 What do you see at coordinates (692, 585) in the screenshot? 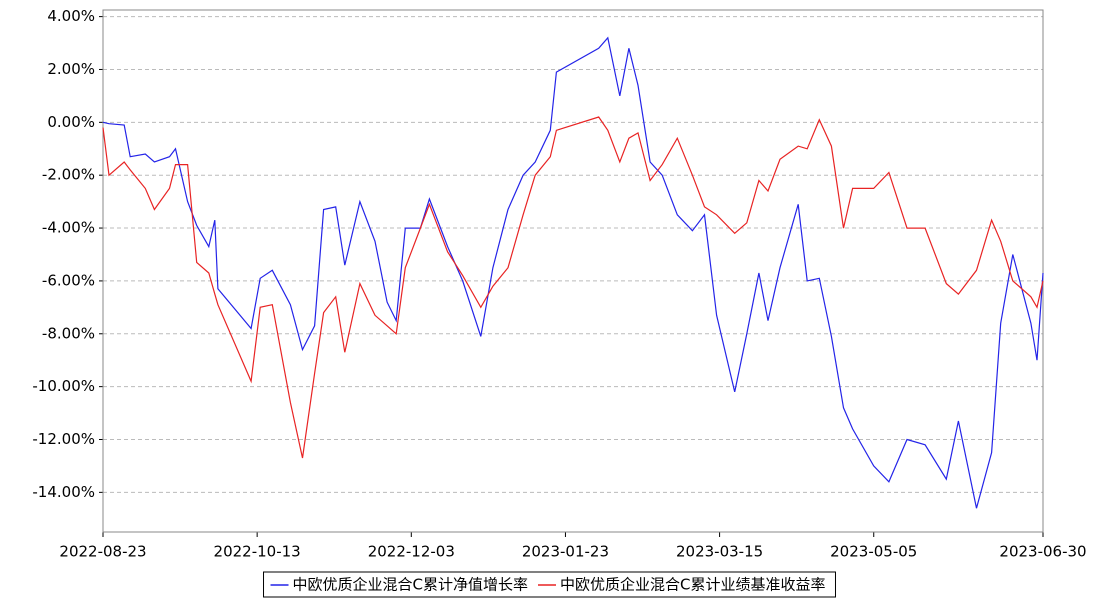
I see `legend-label: 中欧优质企业混合C累计业绩基准收益率` at bounding box center [692, 585].